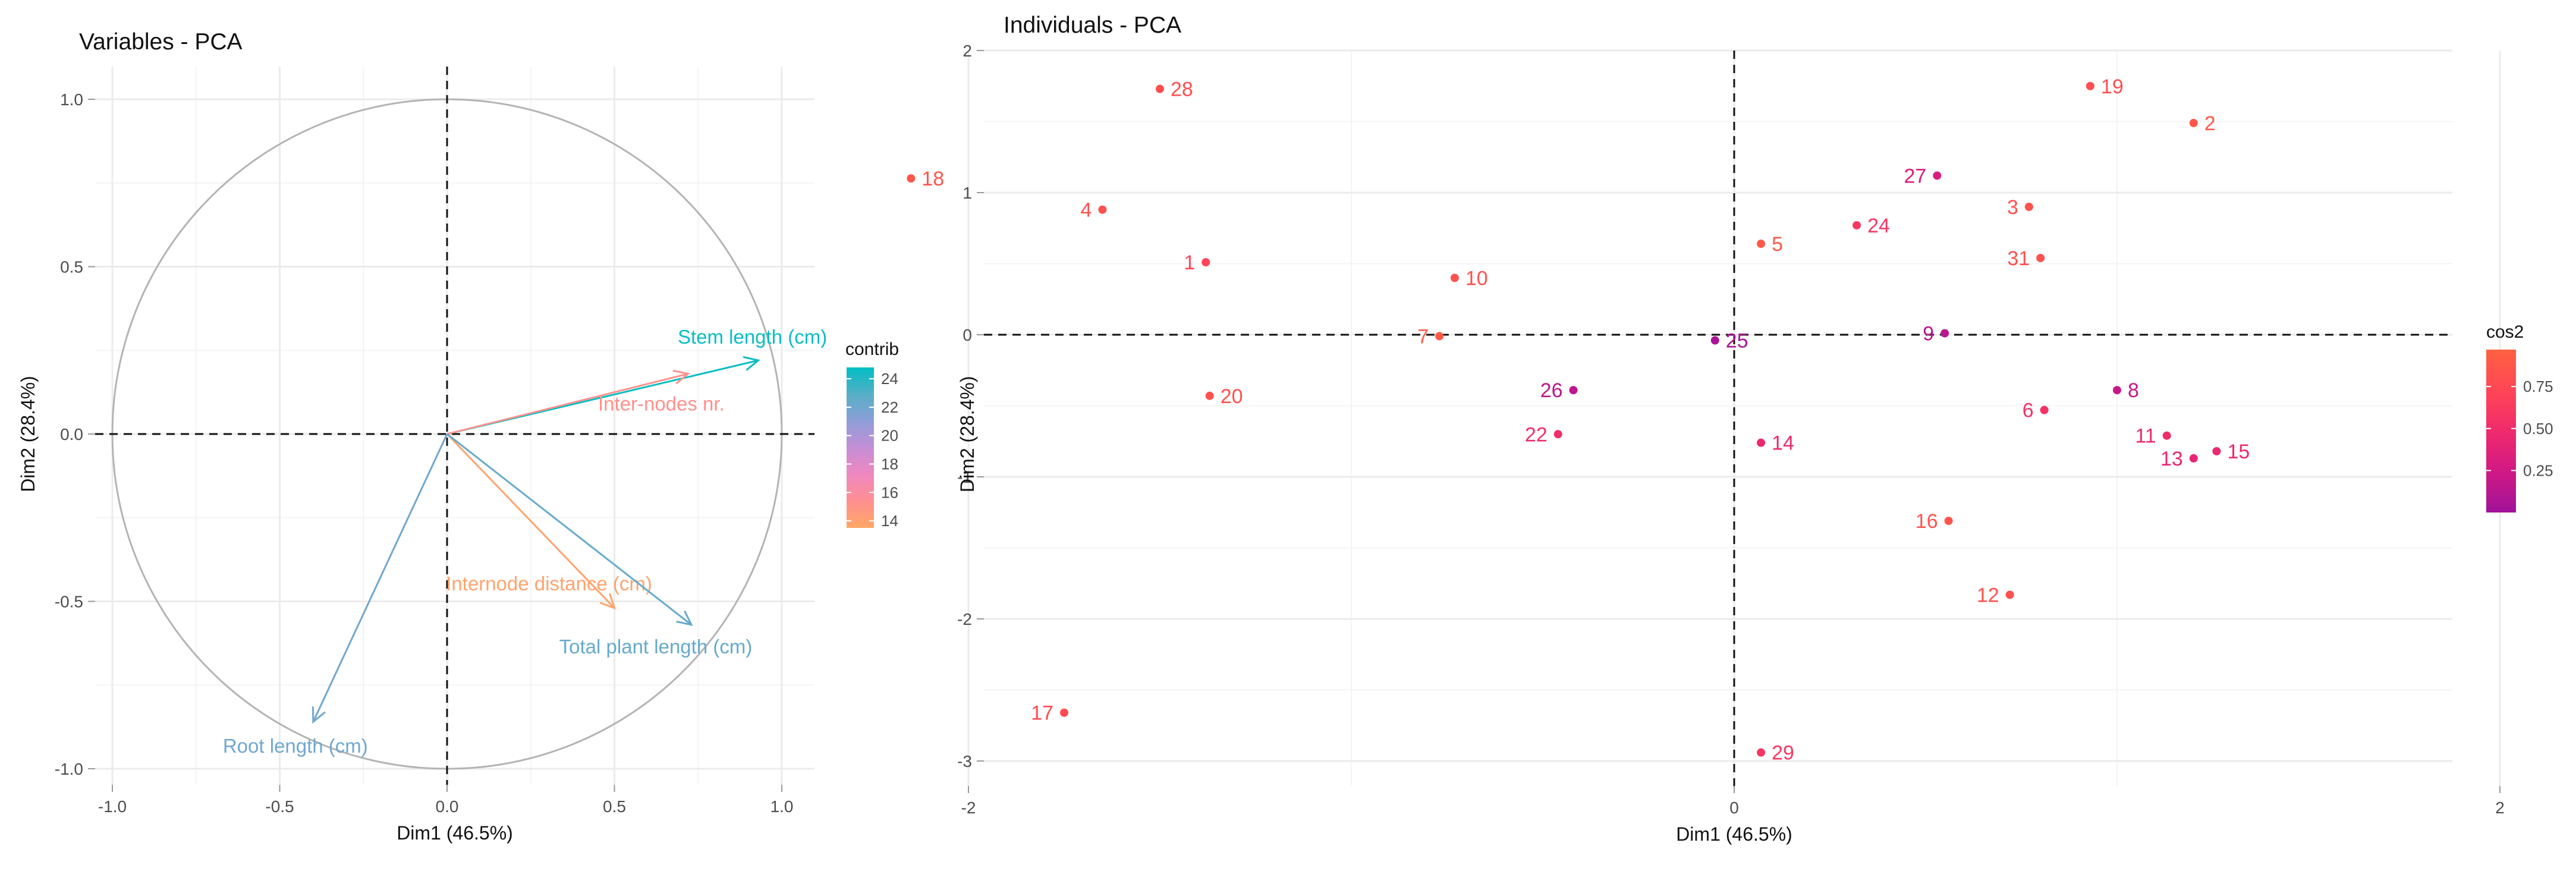 The image size is (2576, 871). Describe the element at coordinates (279, 806) in the screenshot. I see `x-tick-label: -0.5` at that location.